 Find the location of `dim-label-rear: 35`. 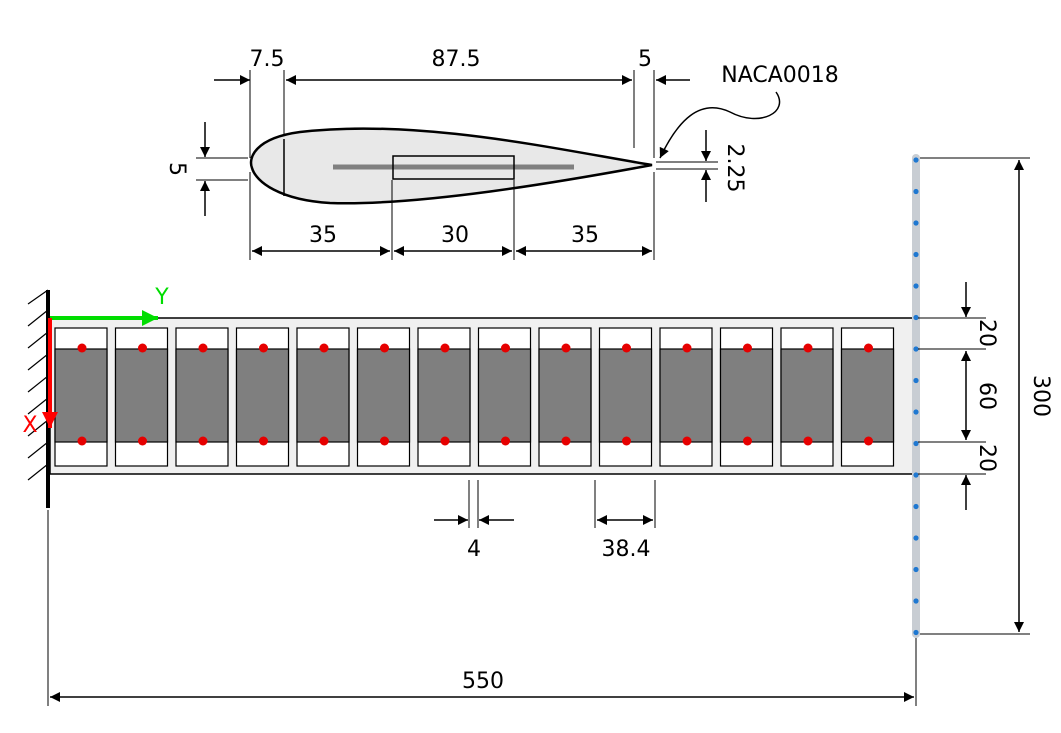

dim-label-rear: 35 is located at coordinates (585, 235).